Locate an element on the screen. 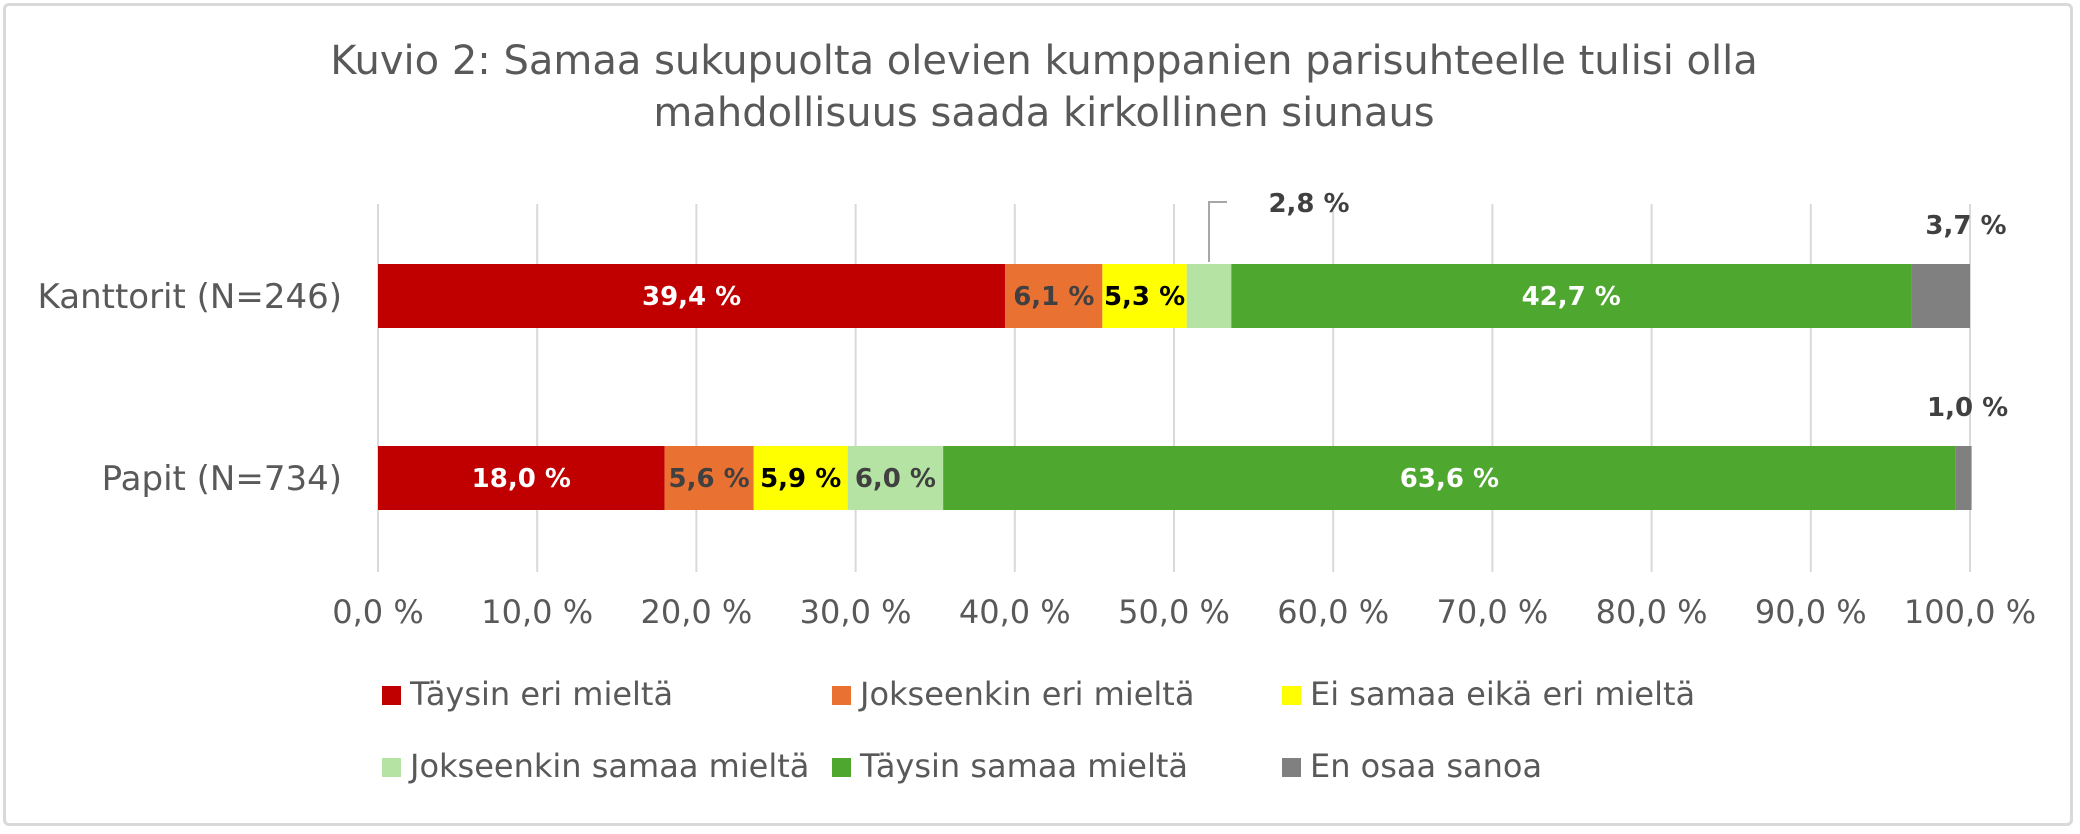  x-tick-label-3: 30,0 % is located at coordinates (856, 612).